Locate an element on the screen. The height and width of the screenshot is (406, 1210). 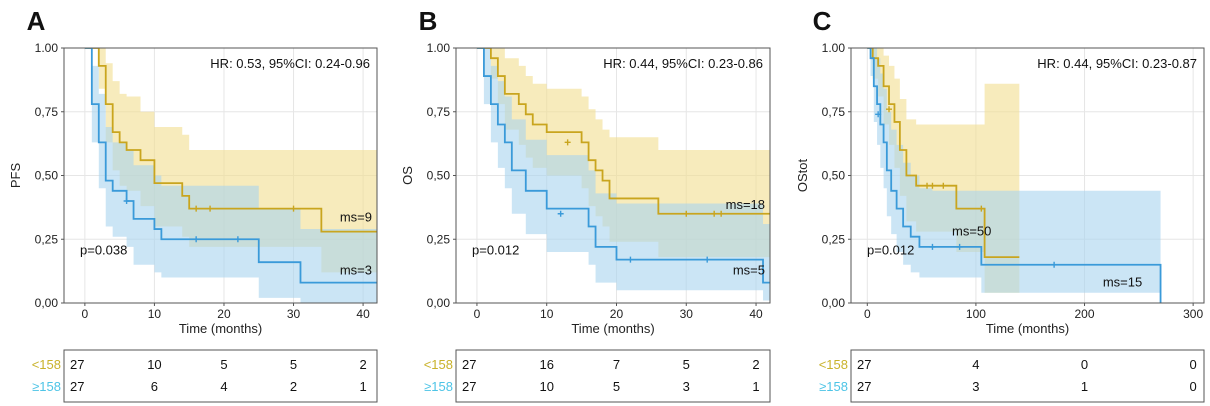
y-tick-label: 1.00 is located at coordinates (834, 48).